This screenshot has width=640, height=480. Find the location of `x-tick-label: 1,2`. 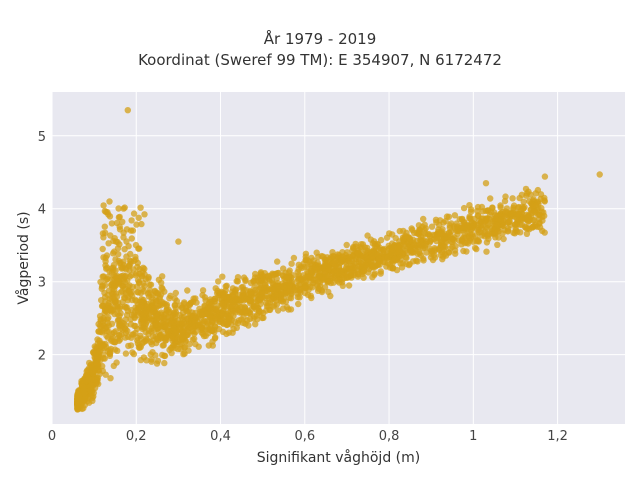

x-tick-label: 1,2 is located at coordinates (557, 436).